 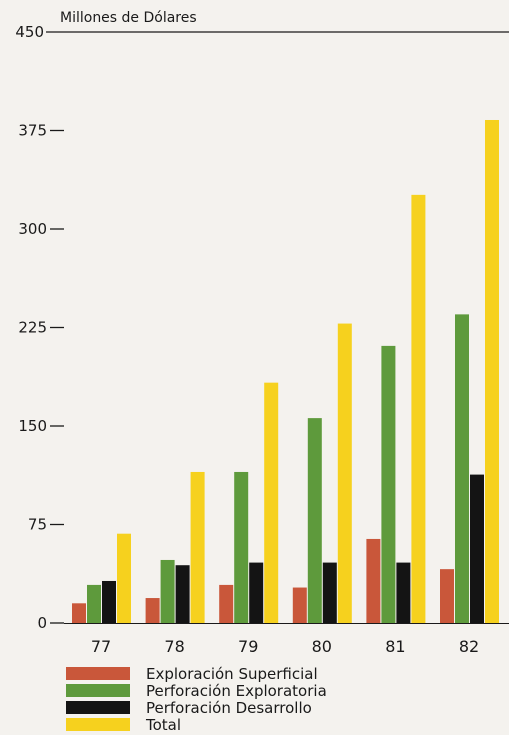 I want to click on y-tick-label: 225, so click(x=32, y=328).